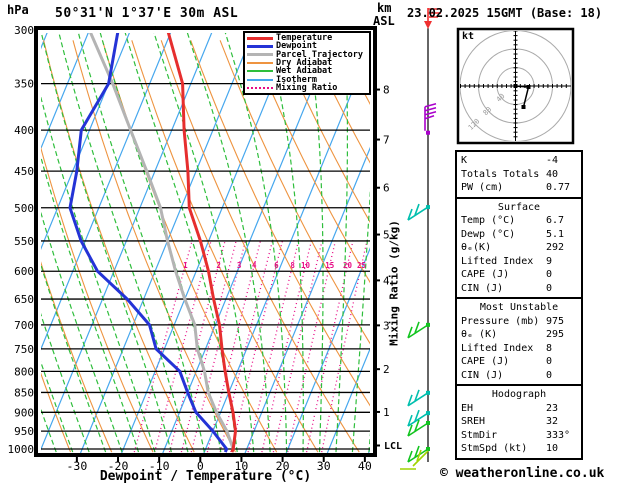 This screenshot has height=486, width=629. Describe the element at coordinates (348, 265) in the screenshot. I see `mixing-ratio-label: 20` at that location.